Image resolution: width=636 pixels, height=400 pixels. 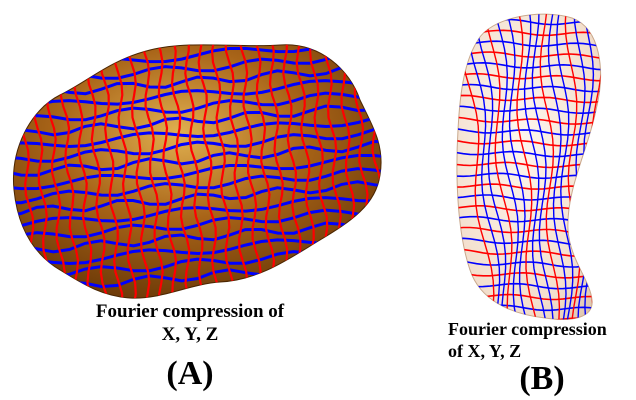 I want to click on panel-b-caption-line2: of X, Y, Z, so click(x=485, y=351).